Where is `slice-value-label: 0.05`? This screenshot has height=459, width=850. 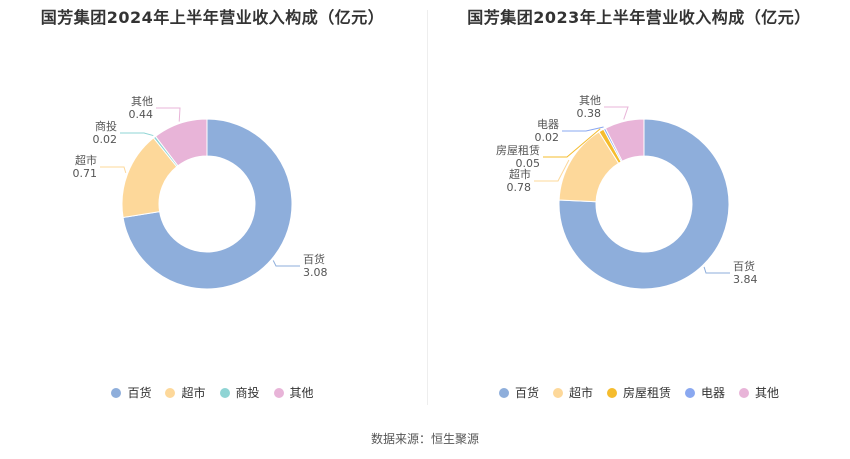 slice-value-label: 0.05 is located at coordinates (528, 163).